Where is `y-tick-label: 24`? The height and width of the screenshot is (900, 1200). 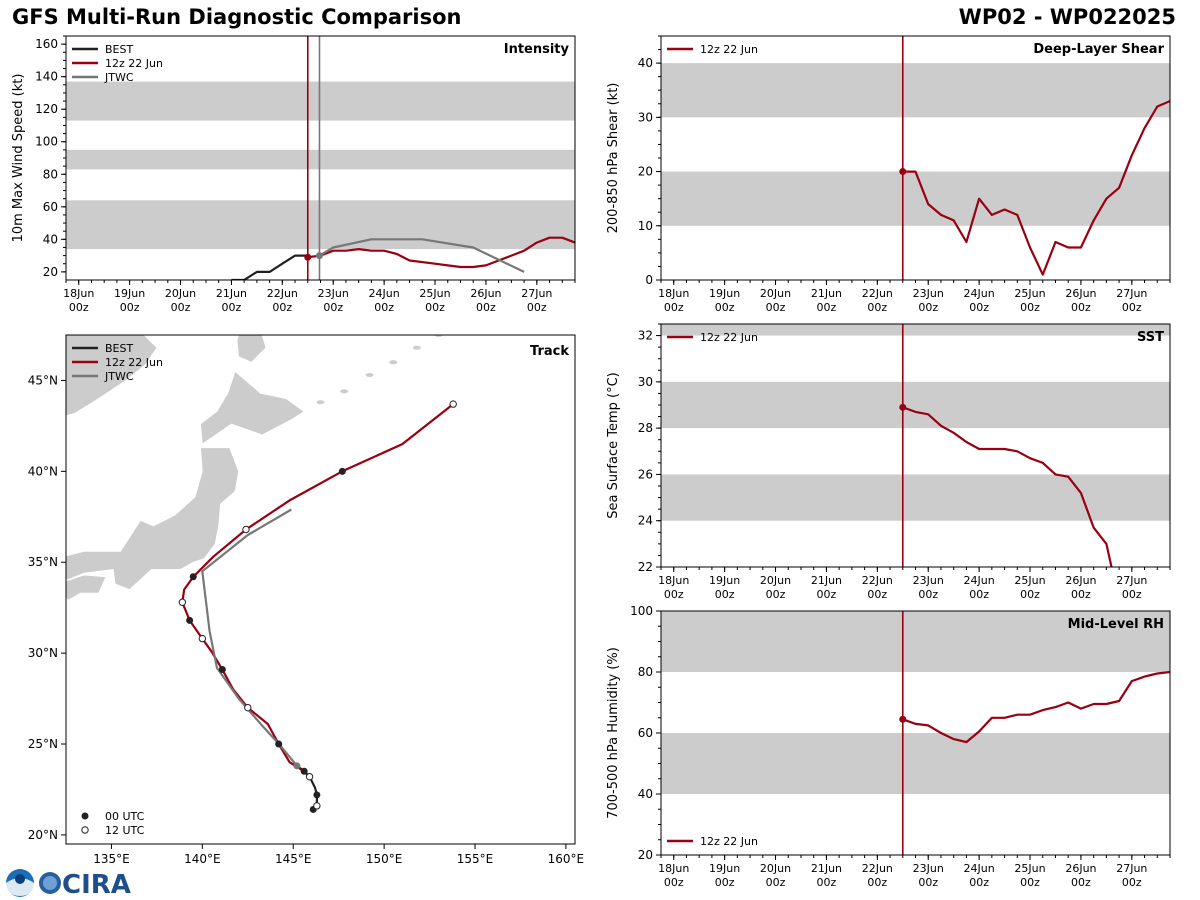
y-tick-label: 24 is located at coordinates (645, 521).